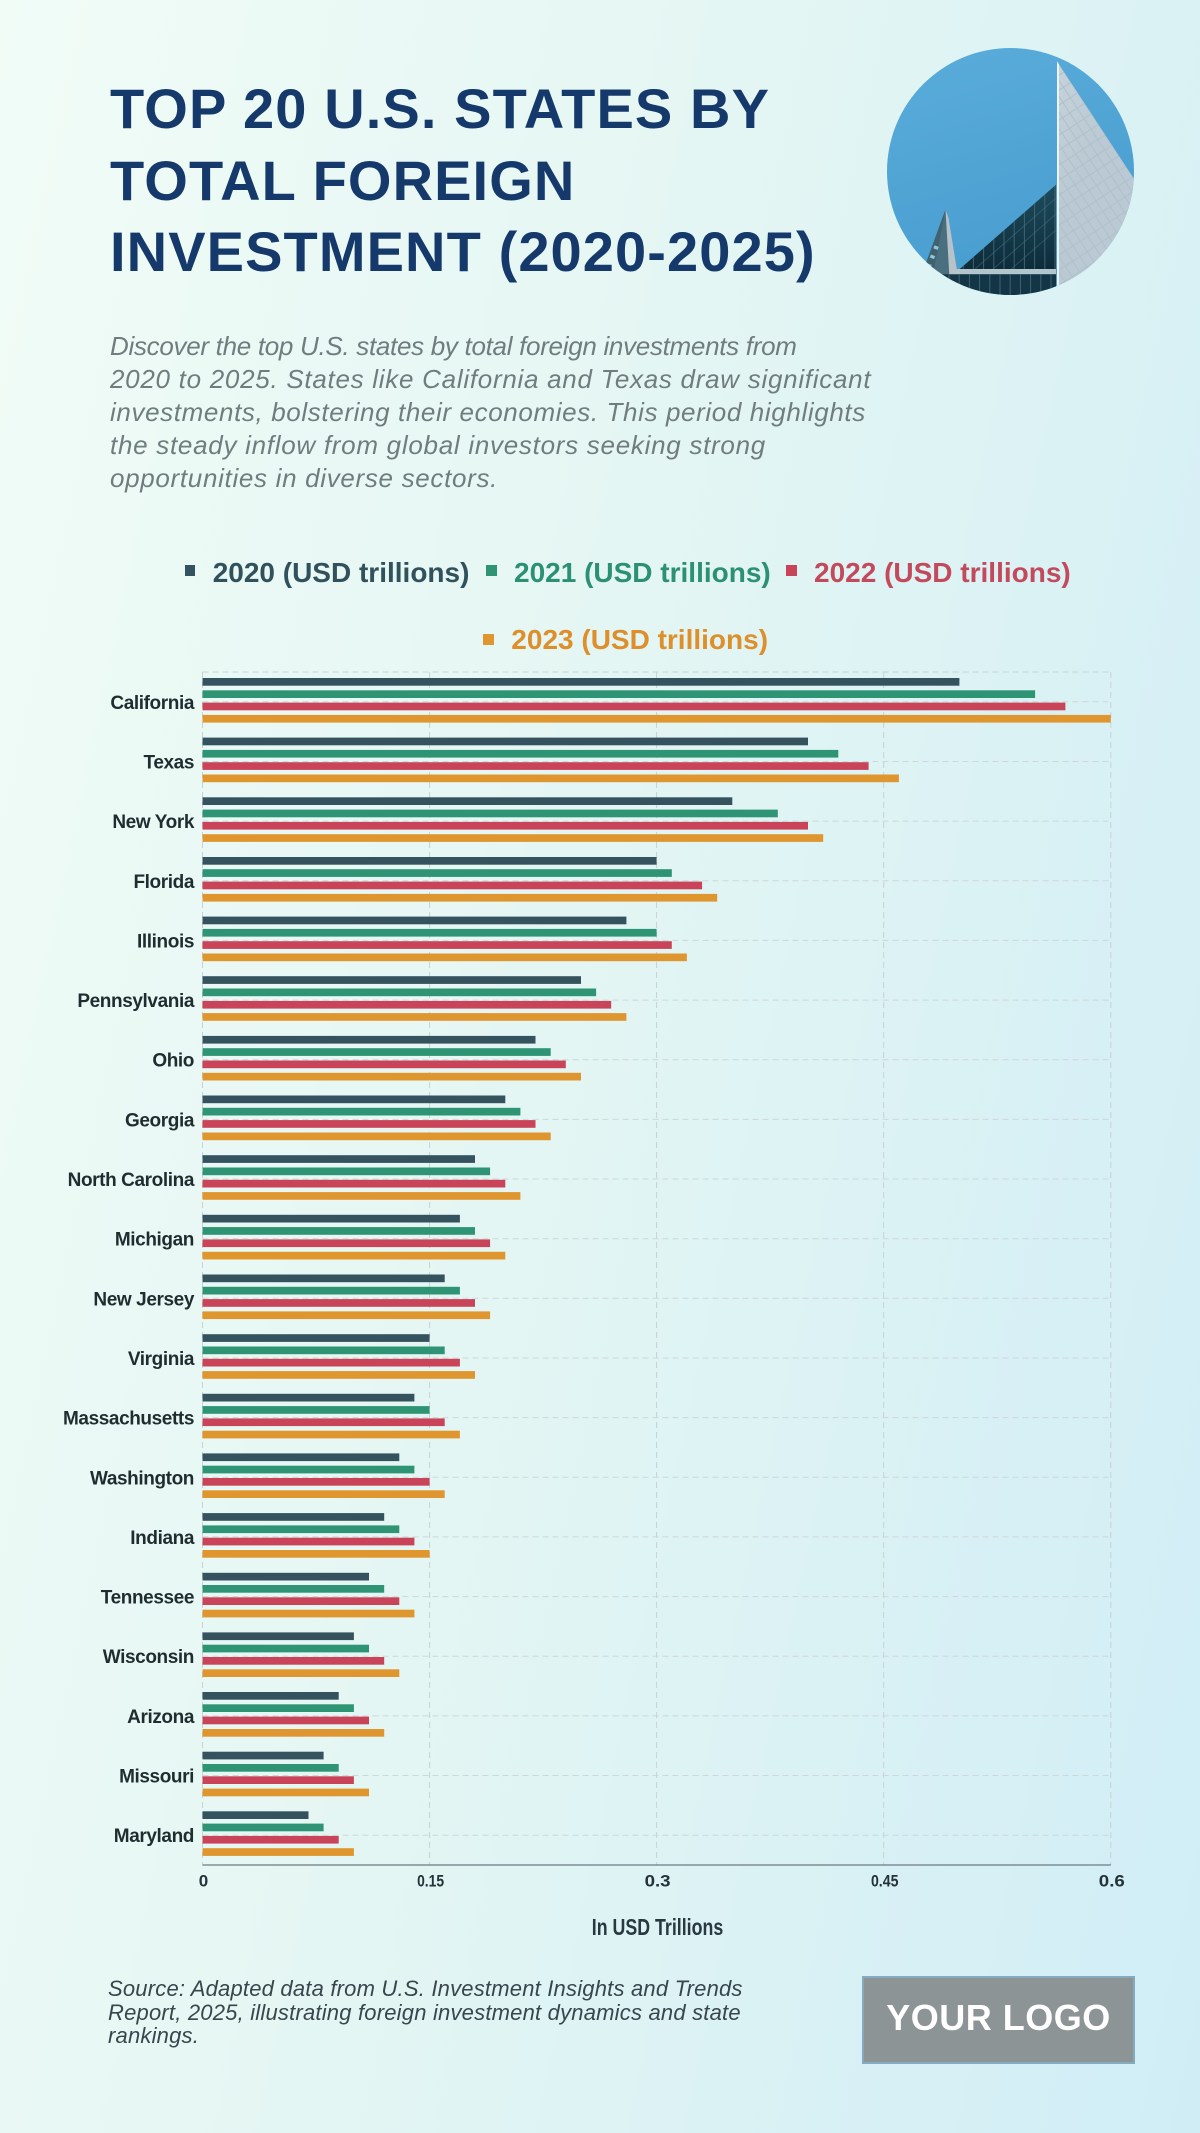 The image size is (1200, 2133). What do you see at coordinates (173, 1061) in the screenshot?
I see `svg-text: Ohio` at bounding box center [173, 1061].